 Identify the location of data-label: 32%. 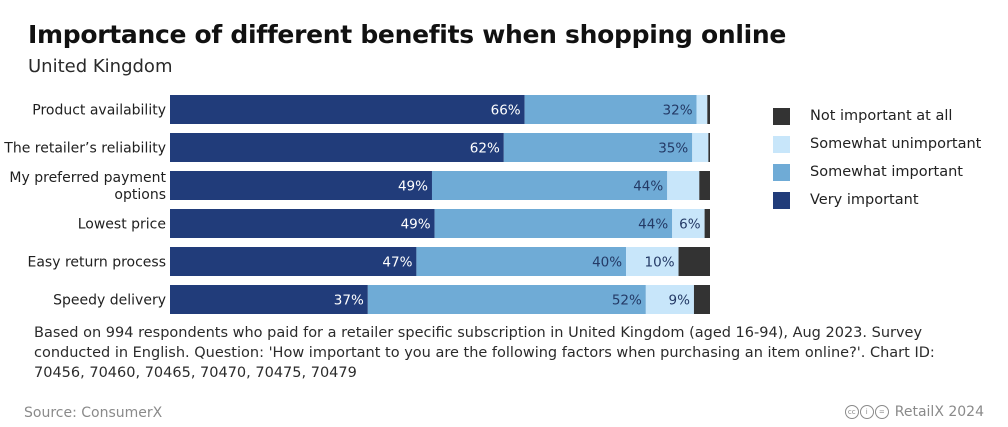
(678, 111).